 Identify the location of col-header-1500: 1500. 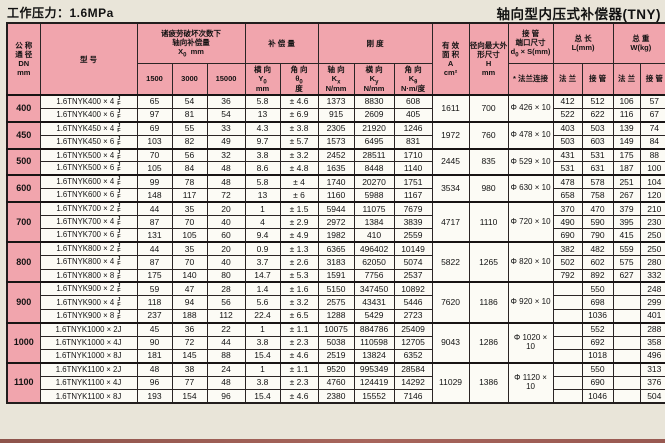
(154, 79).